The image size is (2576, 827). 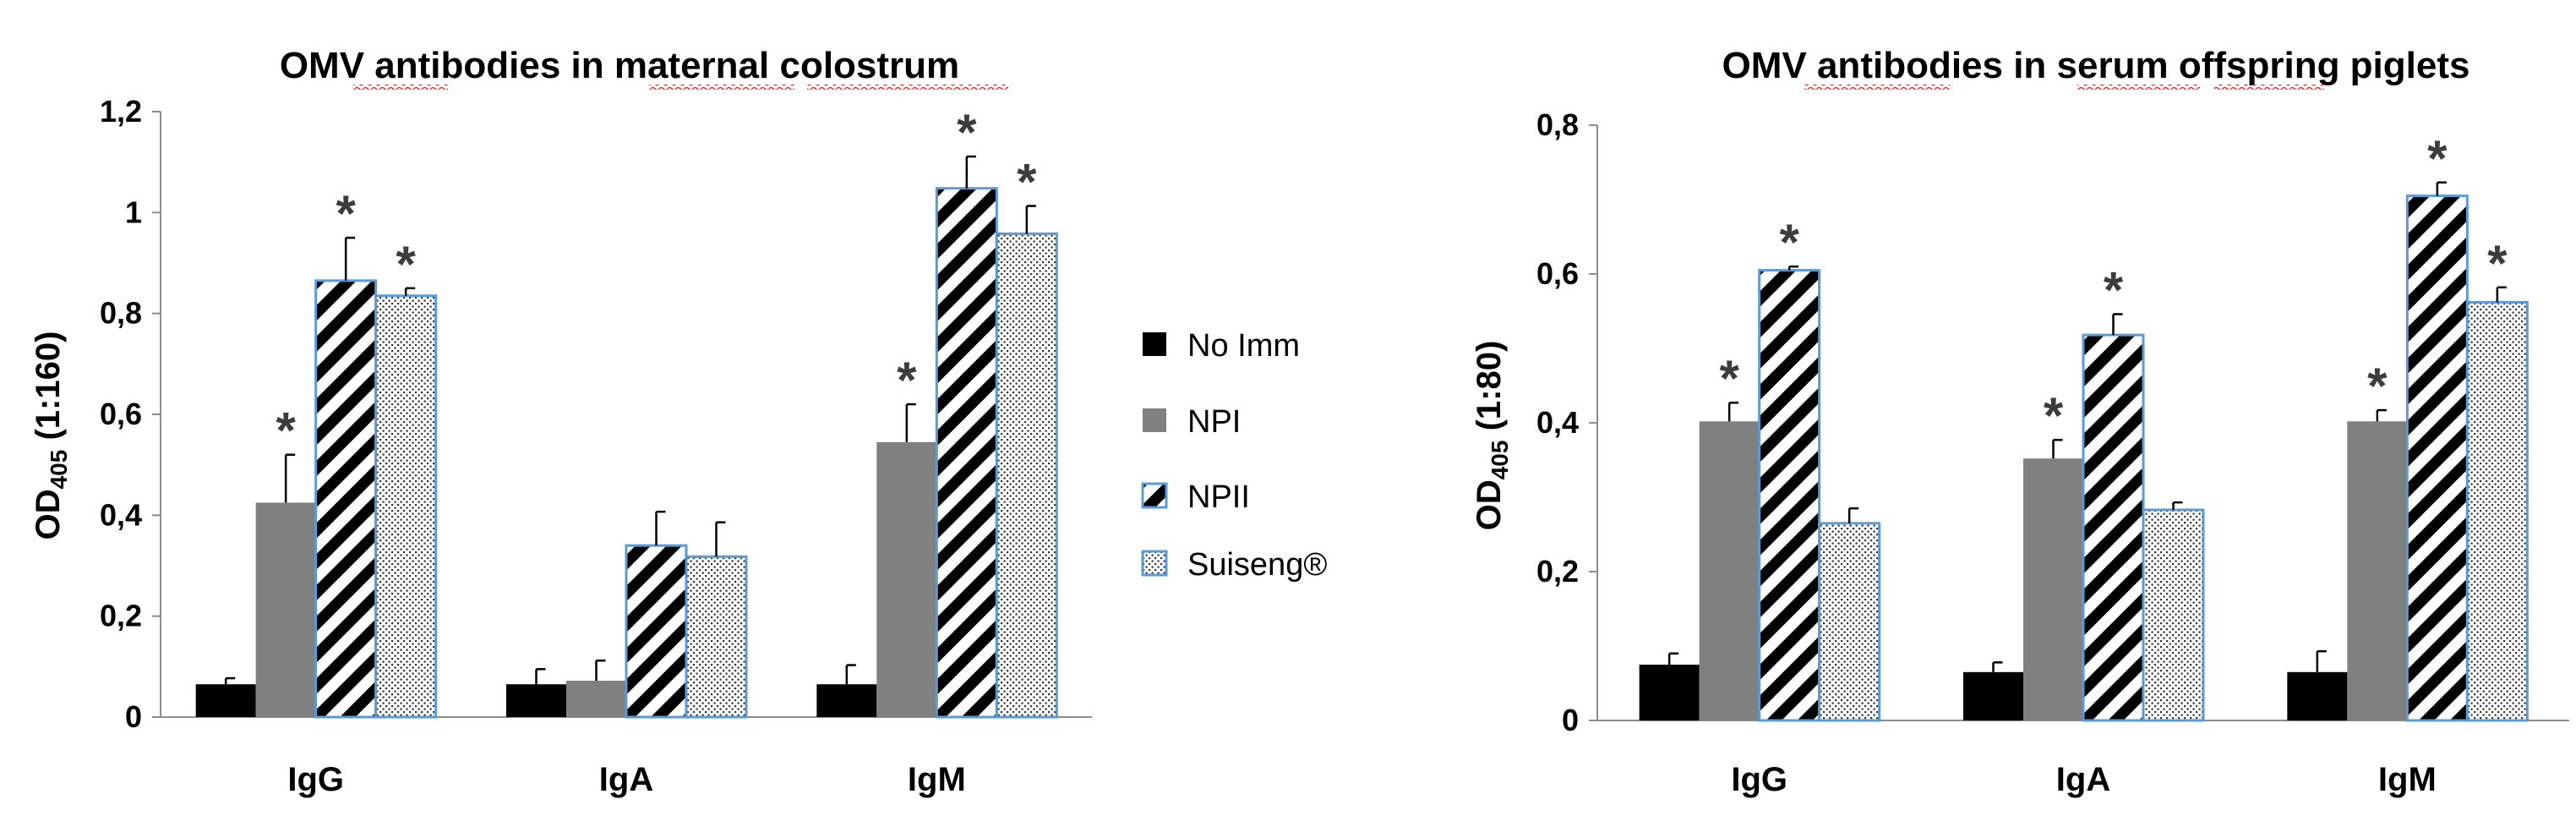 What do you see at coordinates (1234, 455) in the screenshot?
I see `legend: No Imm NPI NPII Suiseng®` at bounding box center [1234, 455].